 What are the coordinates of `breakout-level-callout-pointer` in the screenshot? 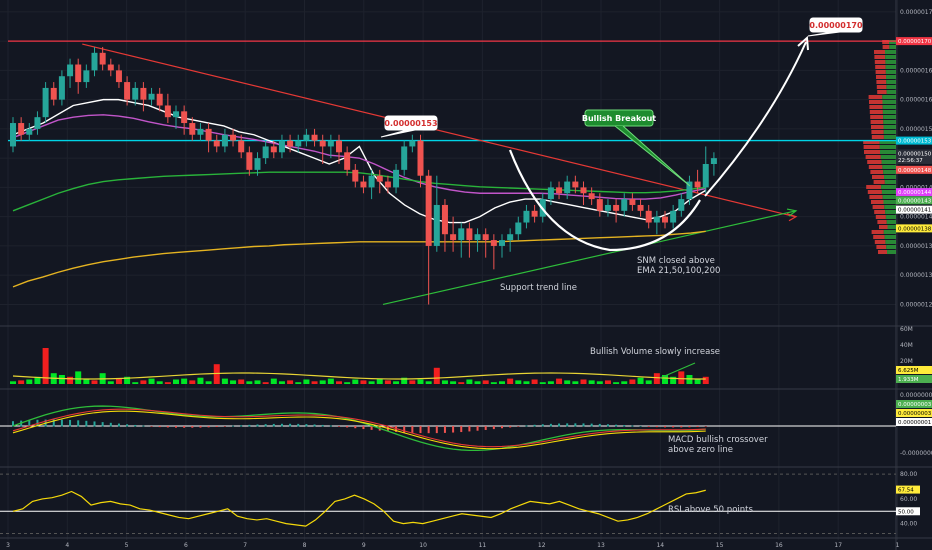 It's located at (398, 133).